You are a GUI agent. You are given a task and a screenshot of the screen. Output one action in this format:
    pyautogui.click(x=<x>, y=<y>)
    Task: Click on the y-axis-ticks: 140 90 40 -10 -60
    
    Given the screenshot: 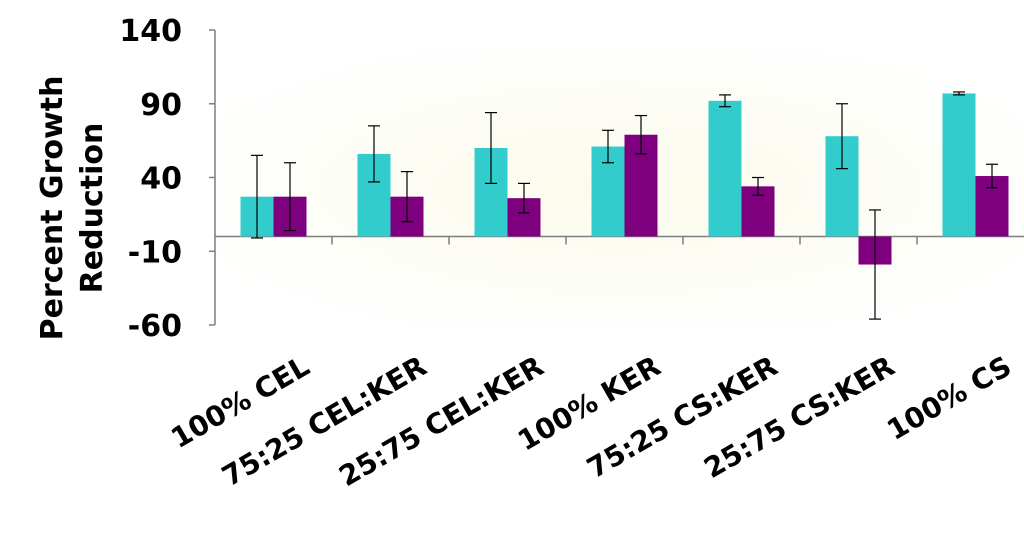 What is the action you would take?
    pyautogui.click(x=150, y=179)
    